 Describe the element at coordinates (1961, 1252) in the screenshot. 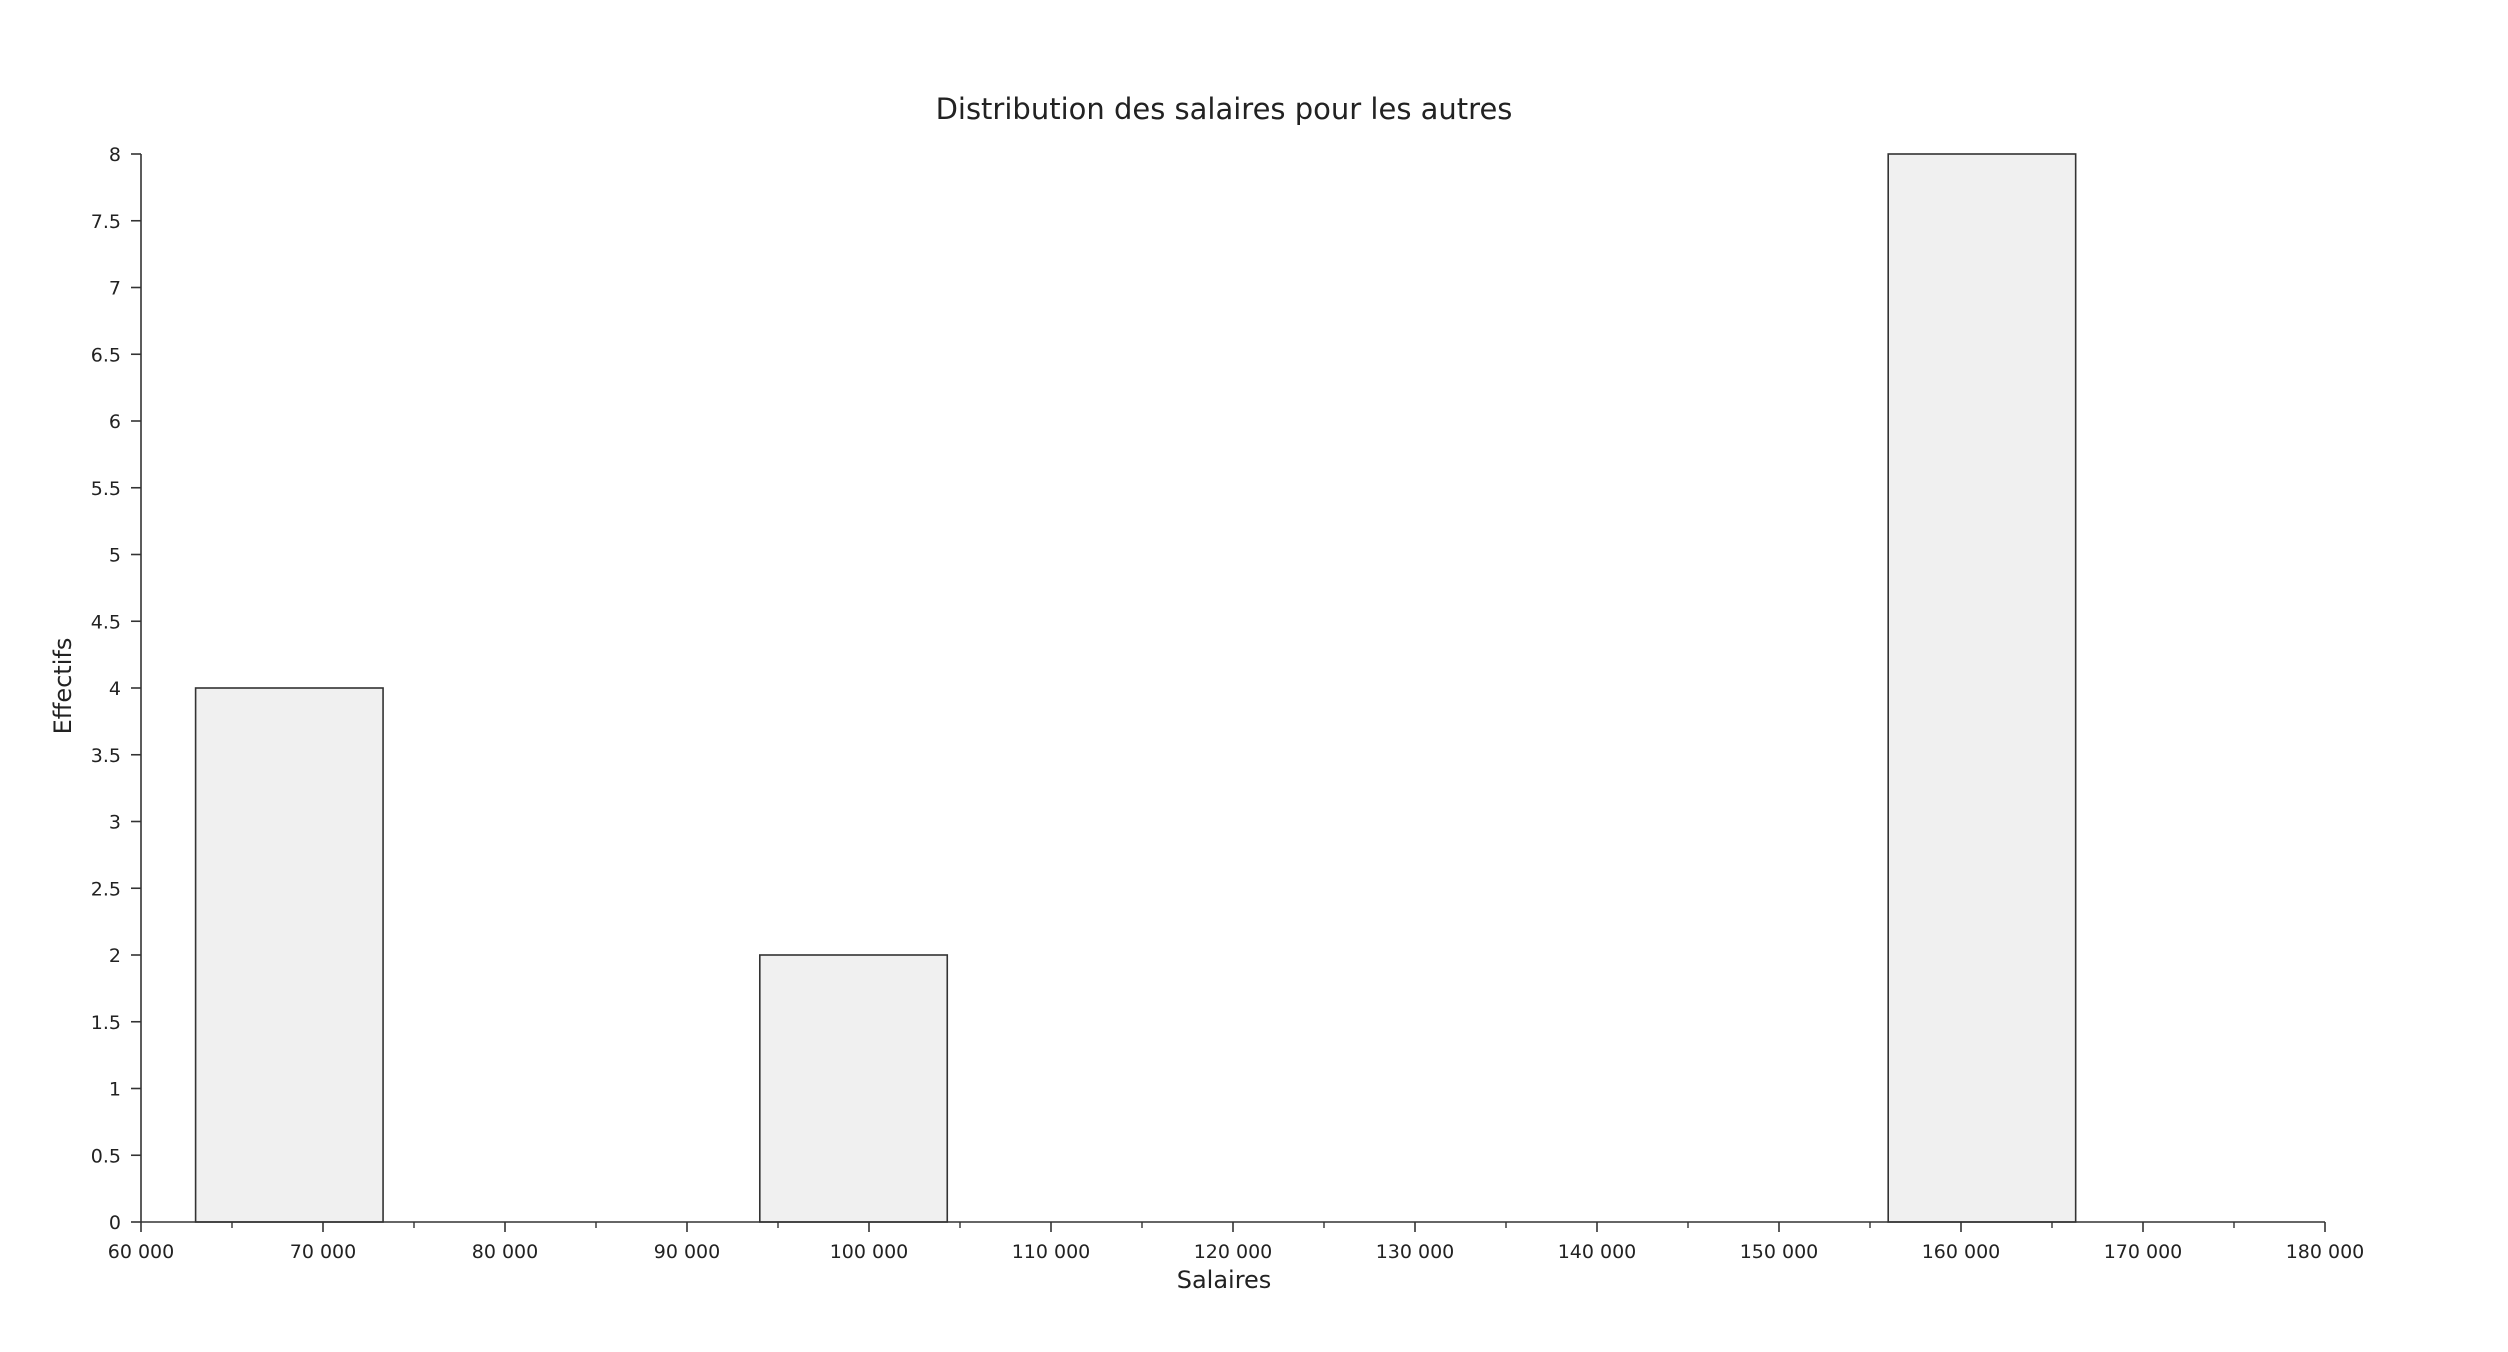

I see `x-tick-label: 160 000` at that location.